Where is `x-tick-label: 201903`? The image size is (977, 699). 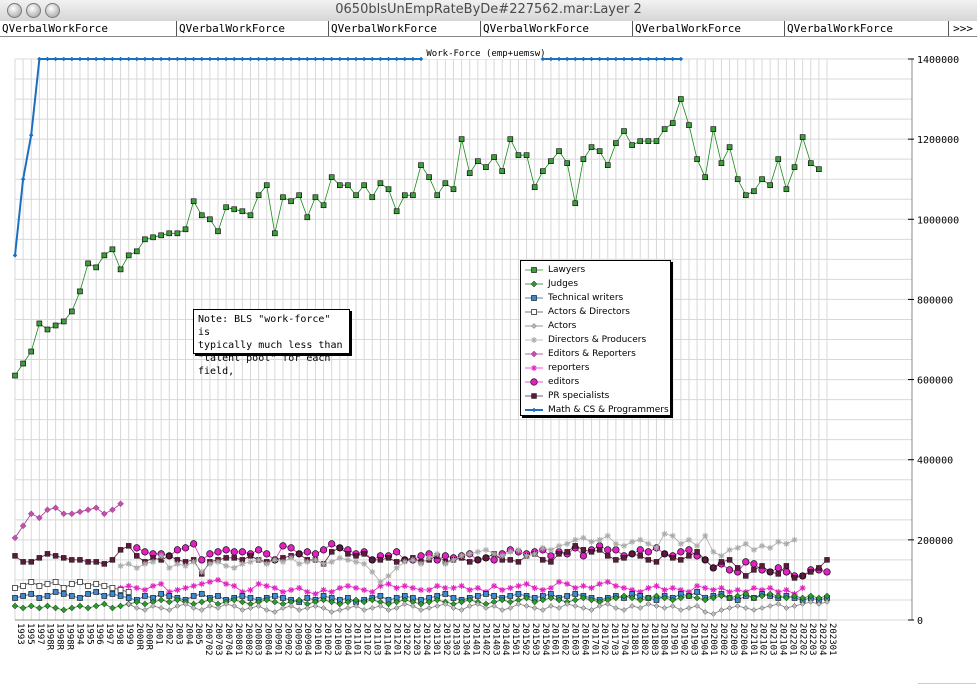 x-tick-label: 201903 is located at coordinates (693, 639).